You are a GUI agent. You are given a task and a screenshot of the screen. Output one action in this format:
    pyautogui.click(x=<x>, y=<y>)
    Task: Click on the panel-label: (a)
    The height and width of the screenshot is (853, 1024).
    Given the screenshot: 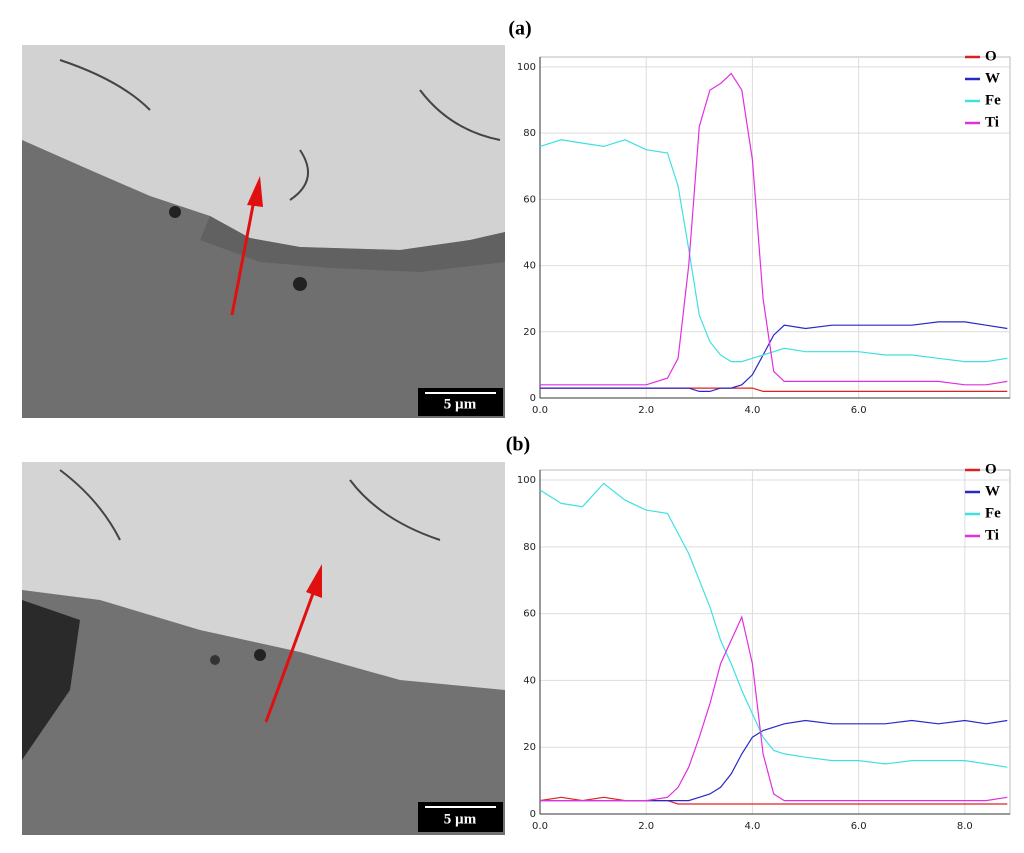 What is the action you would take?
    pyautogui.click(x=519, y=29)
    